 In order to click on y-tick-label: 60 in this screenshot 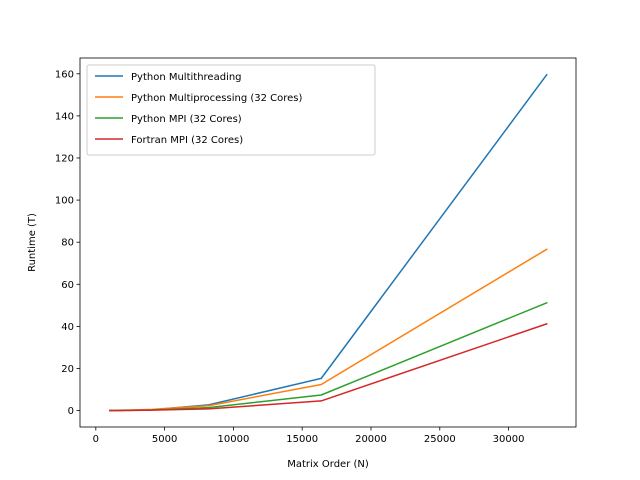, I will do `click(67, 285)`.